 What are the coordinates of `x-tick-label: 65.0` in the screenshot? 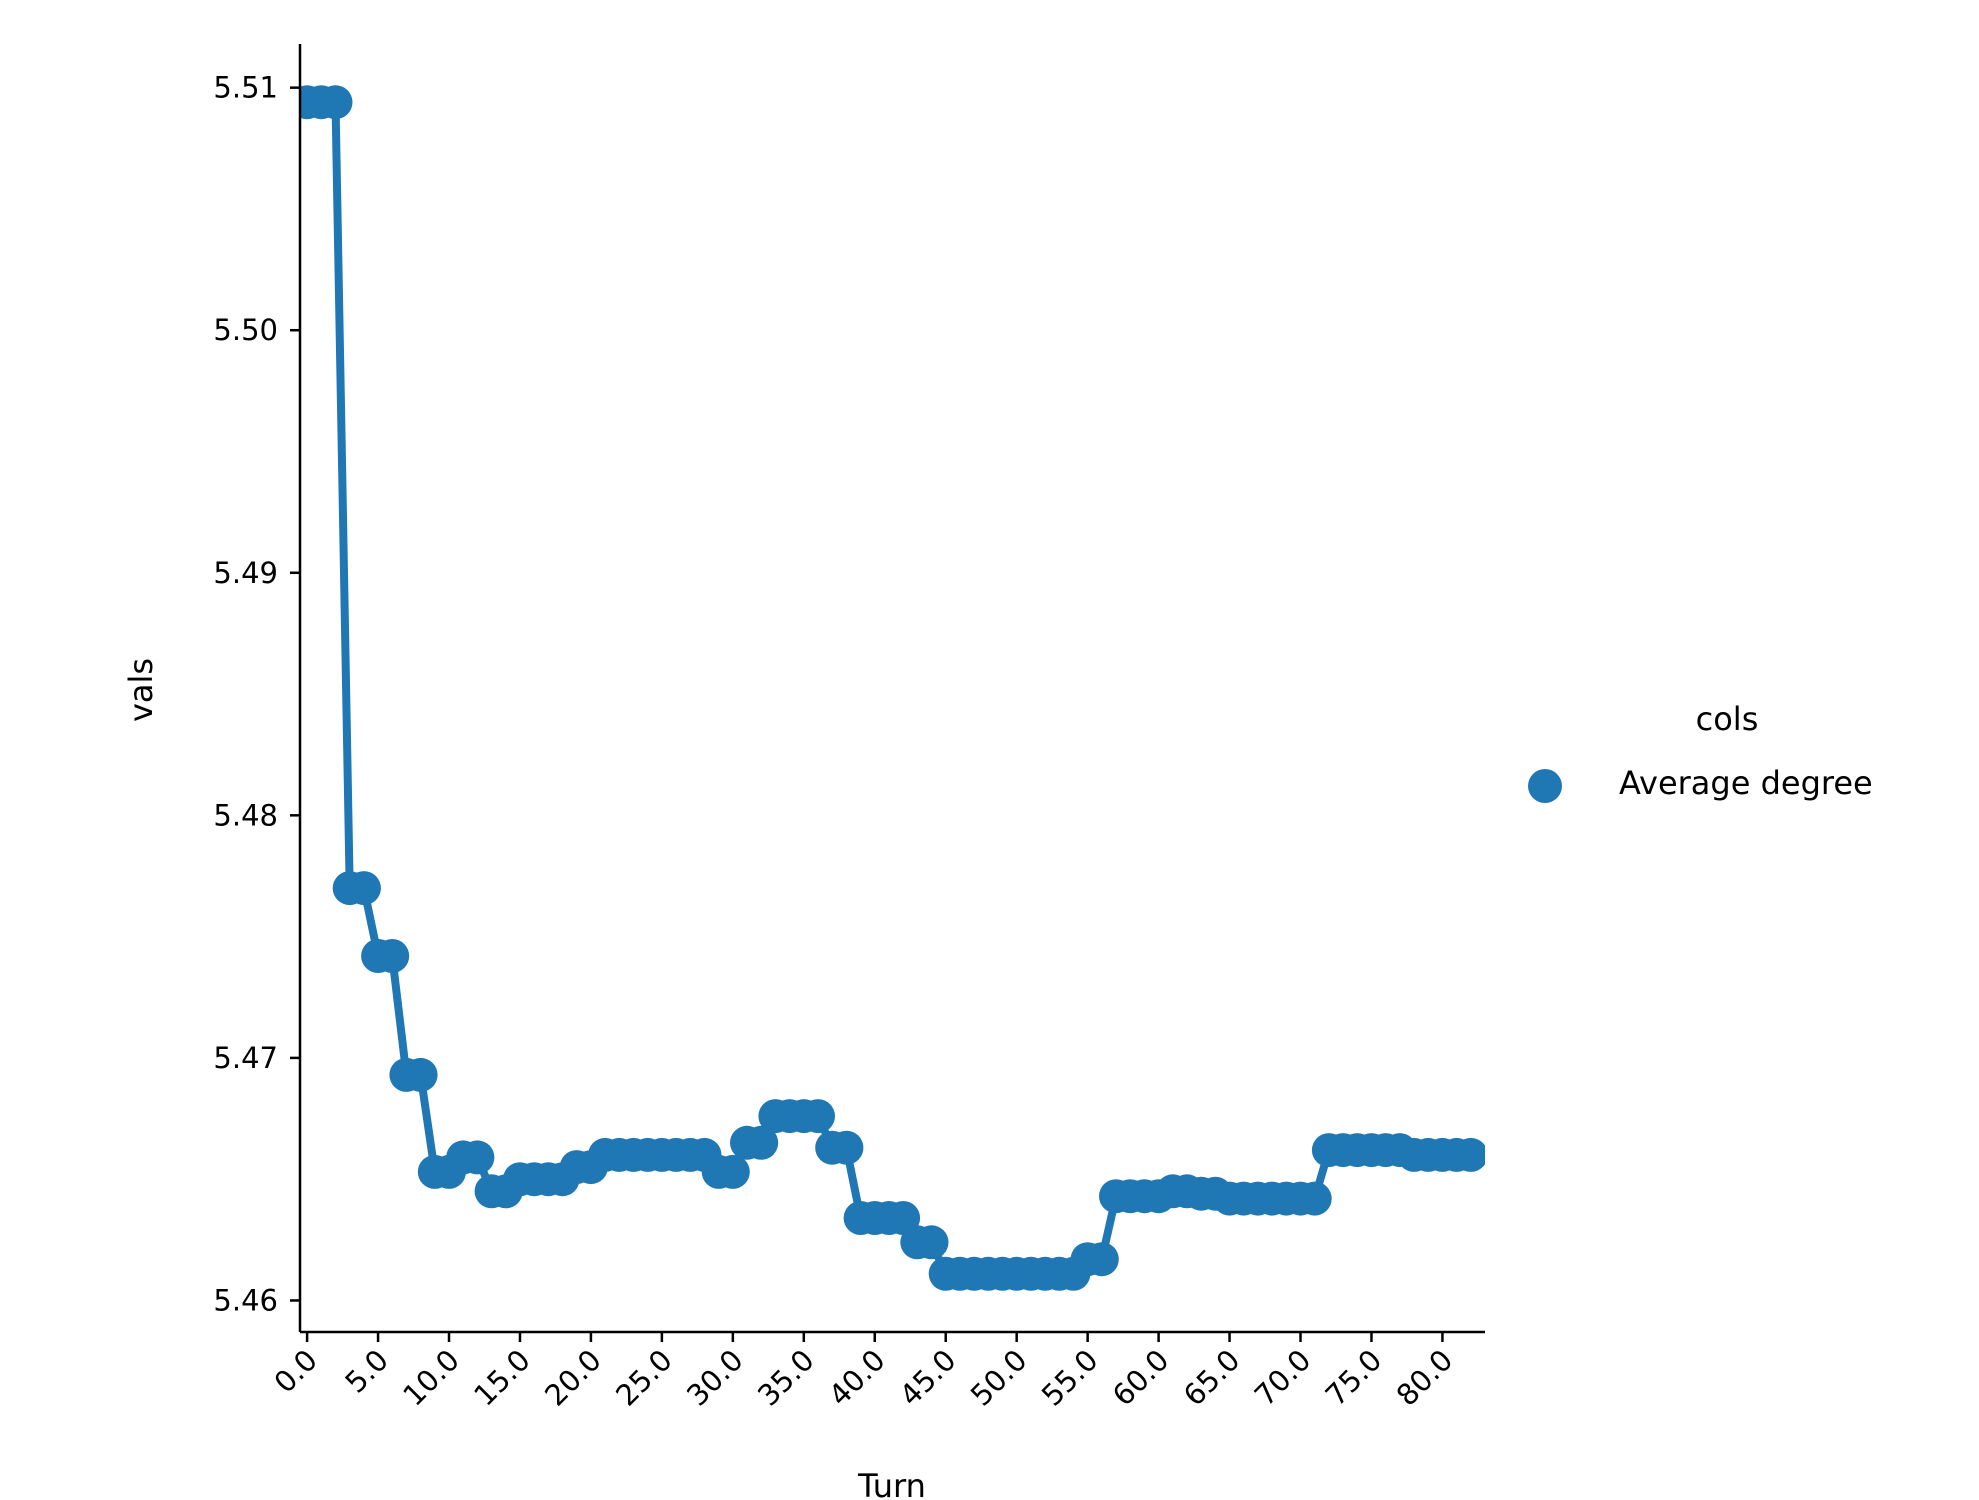 It's located at (1212, 1378).